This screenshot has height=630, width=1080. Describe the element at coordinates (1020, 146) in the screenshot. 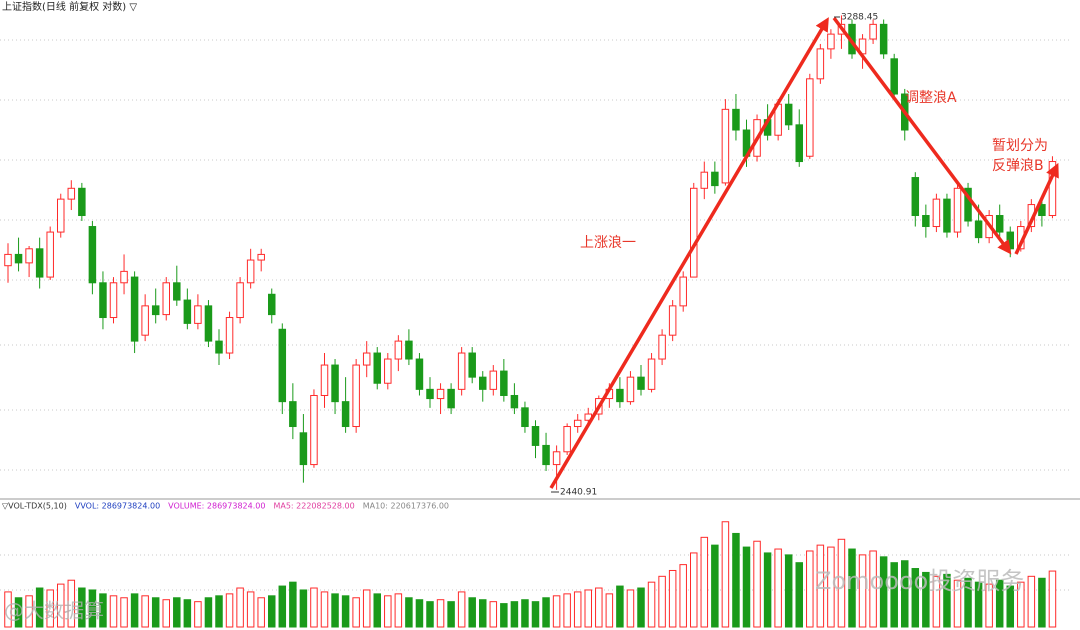

I see `annotation: 暂划分为` at that location.